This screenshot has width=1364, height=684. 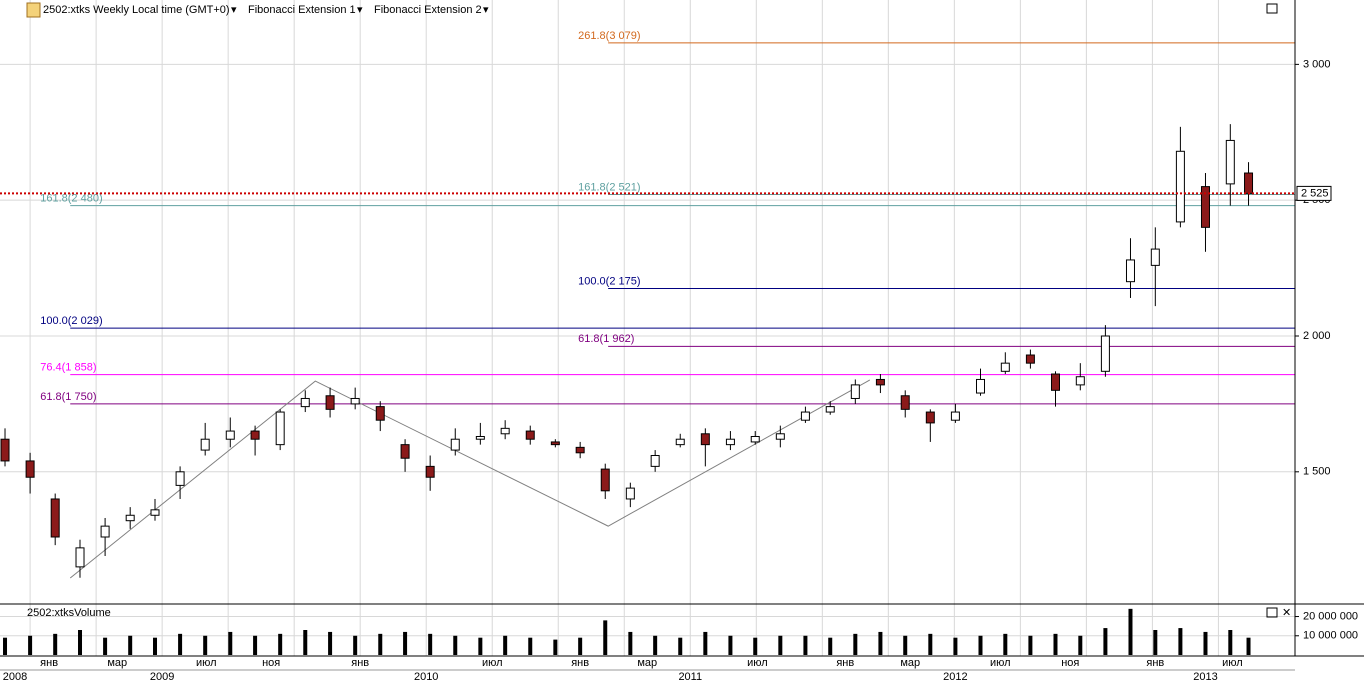 What do you see at coordinates (690, 677) in the screenshot?
I see `year-label: 2011` at bounding box center [690, 677].